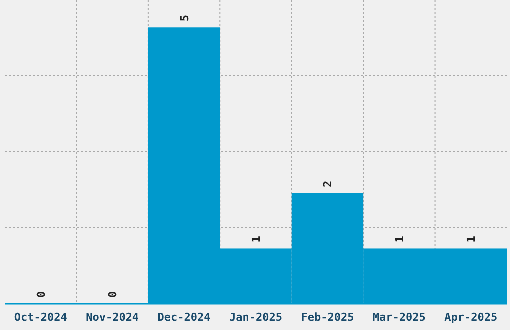 This screenshot has width=510, height=330. Describe the element at coordinates (113, 317) in the screenshot. I see `x-tick-label: Nov-2024` at that location.